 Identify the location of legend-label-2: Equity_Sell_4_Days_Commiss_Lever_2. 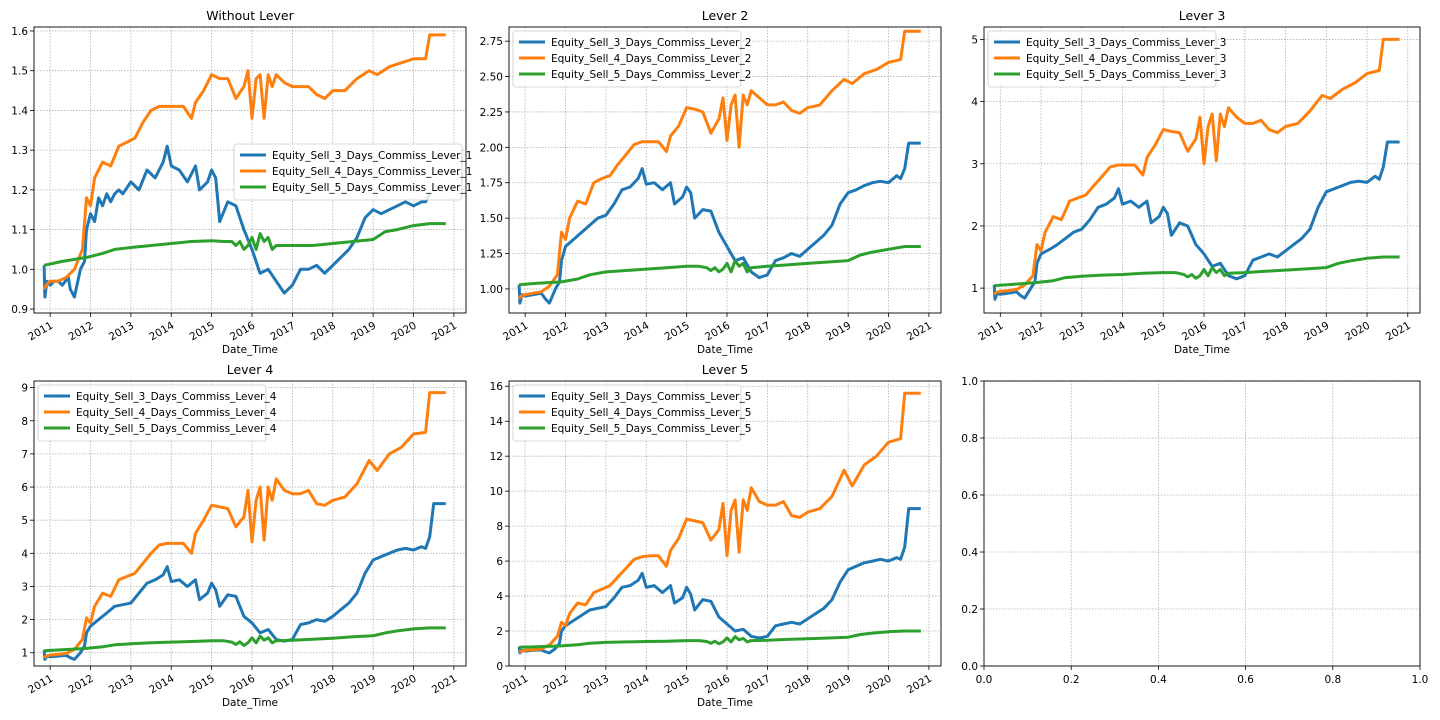
(651, 59).